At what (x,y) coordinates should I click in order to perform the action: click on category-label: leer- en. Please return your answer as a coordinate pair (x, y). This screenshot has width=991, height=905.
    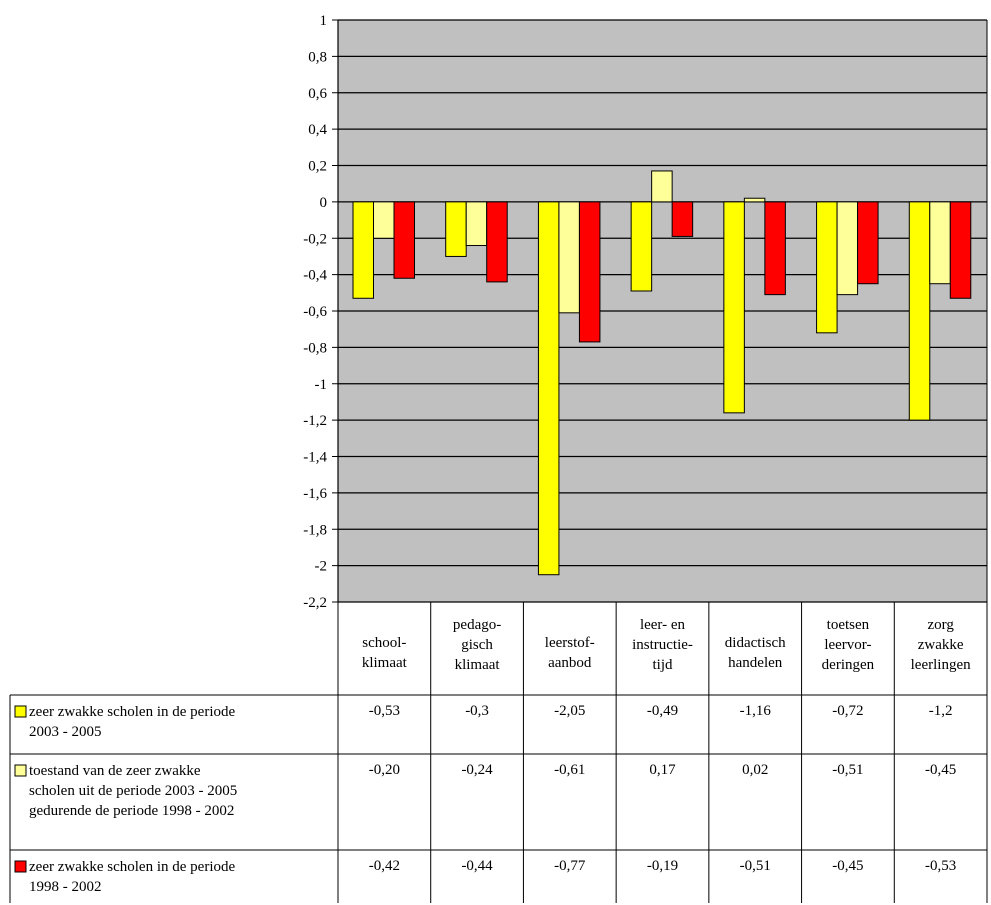
    Looking at the image, I should click on (663, 625).